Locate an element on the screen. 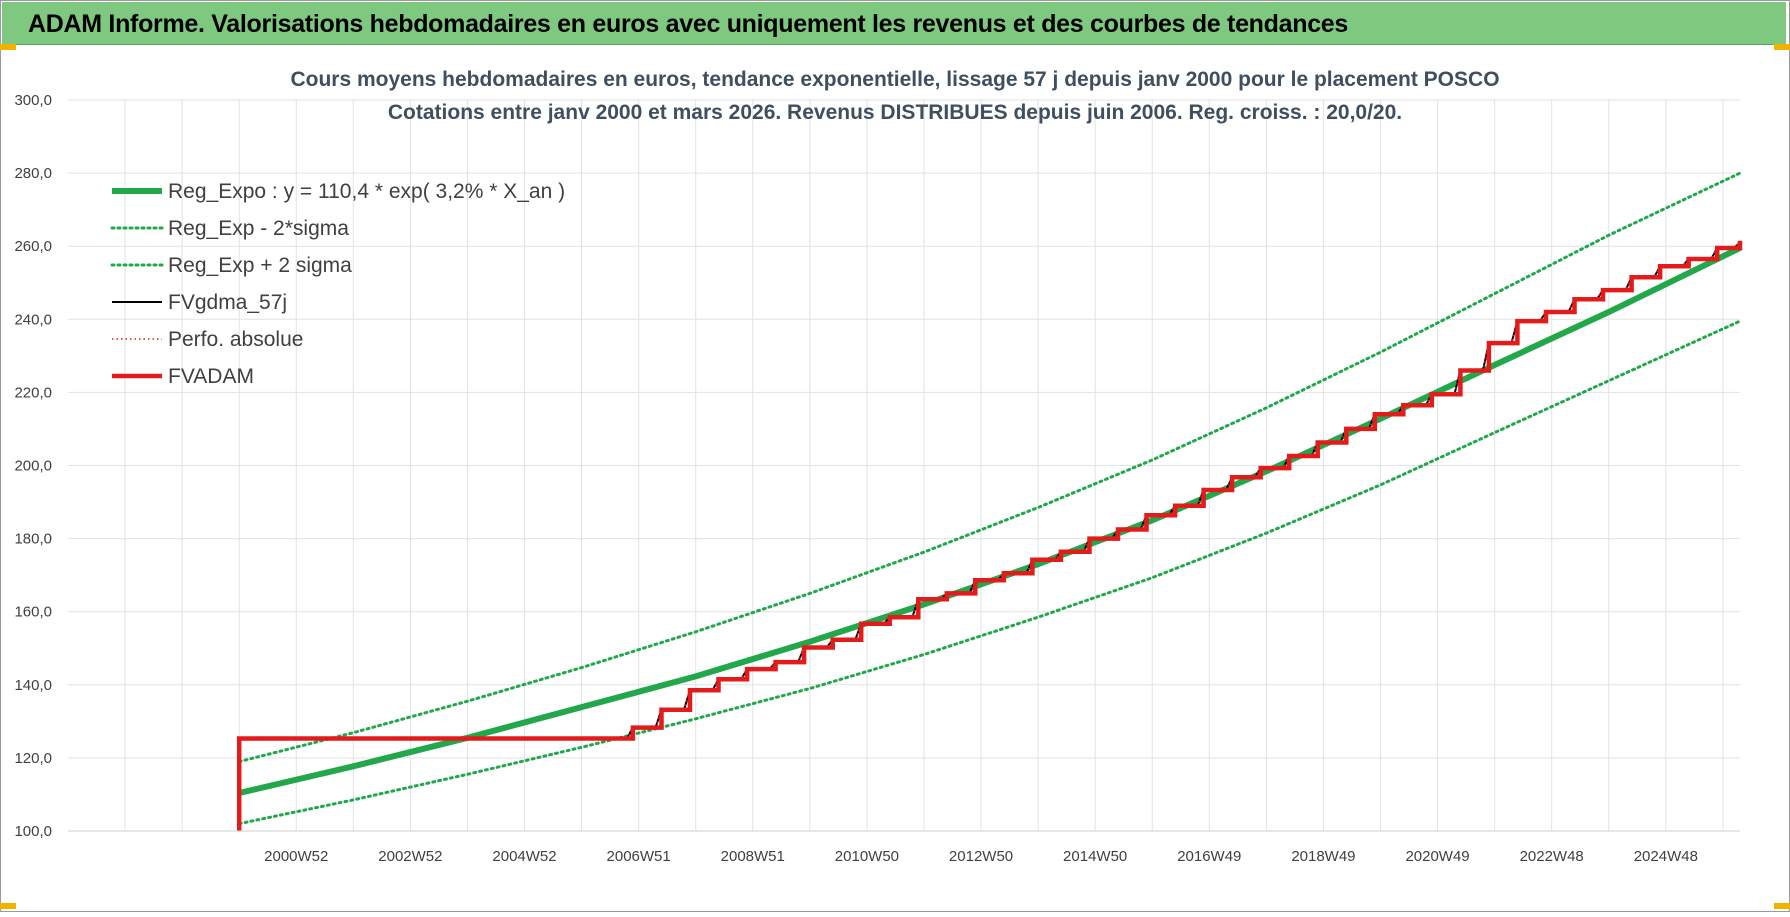 This screenshot has height=917, width=1790. y-tick-label: 100,0 is located at coordinates (33, 831).